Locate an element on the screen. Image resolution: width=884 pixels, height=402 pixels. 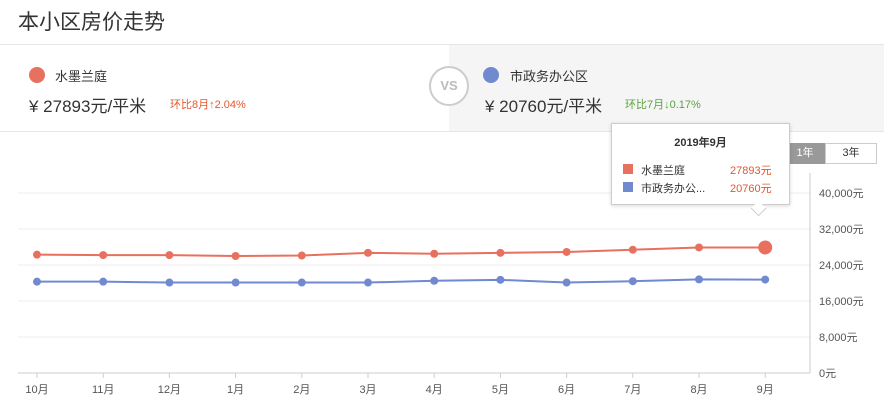
y-tick-label: 32,000元 is located at coordinates (841, 230).